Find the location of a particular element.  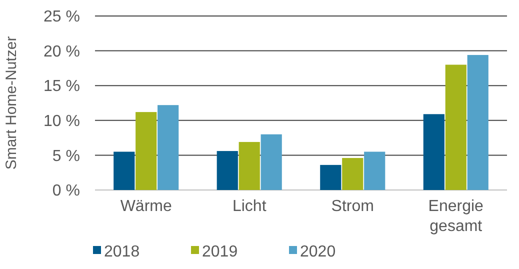

y-tick-label: 5 % is located at coordinates (66, 156).